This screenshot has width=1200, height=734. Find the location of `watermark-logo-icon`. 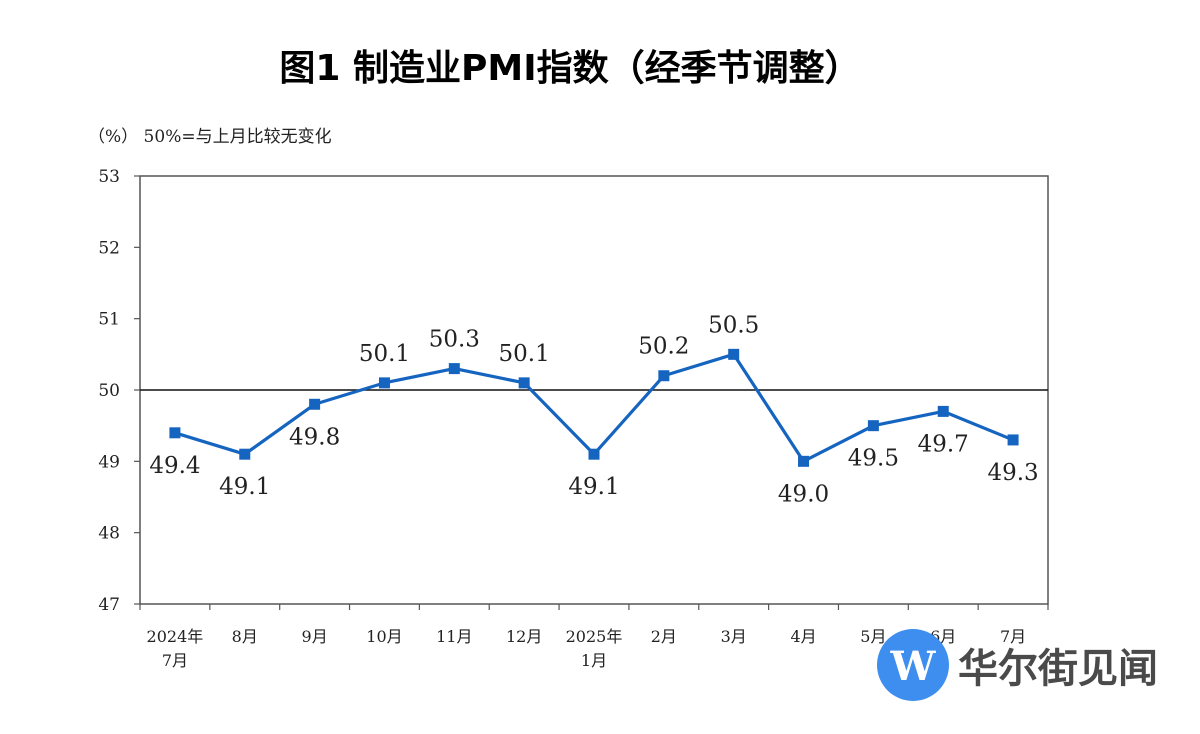

watermark-logo-icon is located at coordinates (913, 665).